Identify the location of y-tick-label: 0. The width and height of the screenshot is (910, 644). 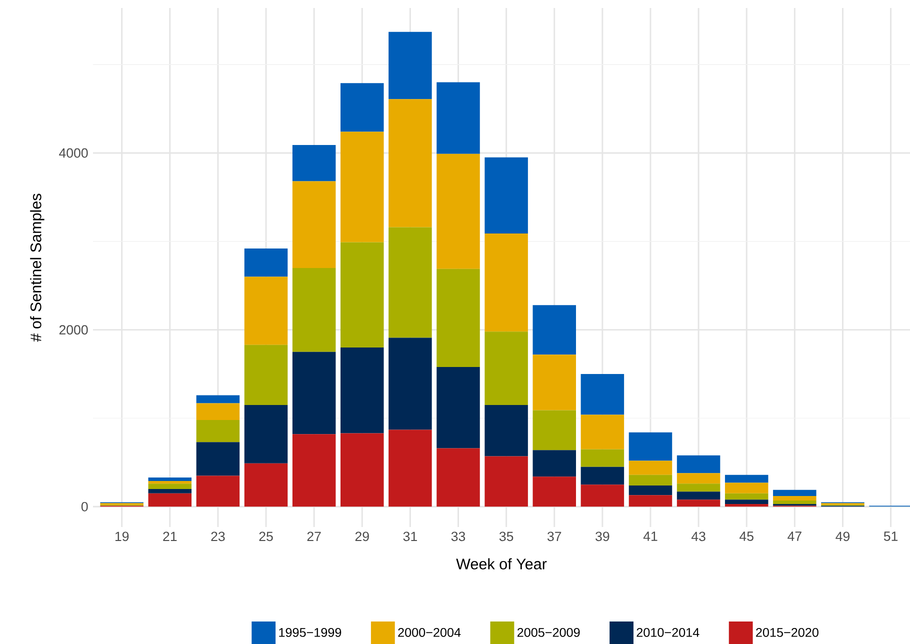
(84, 507).